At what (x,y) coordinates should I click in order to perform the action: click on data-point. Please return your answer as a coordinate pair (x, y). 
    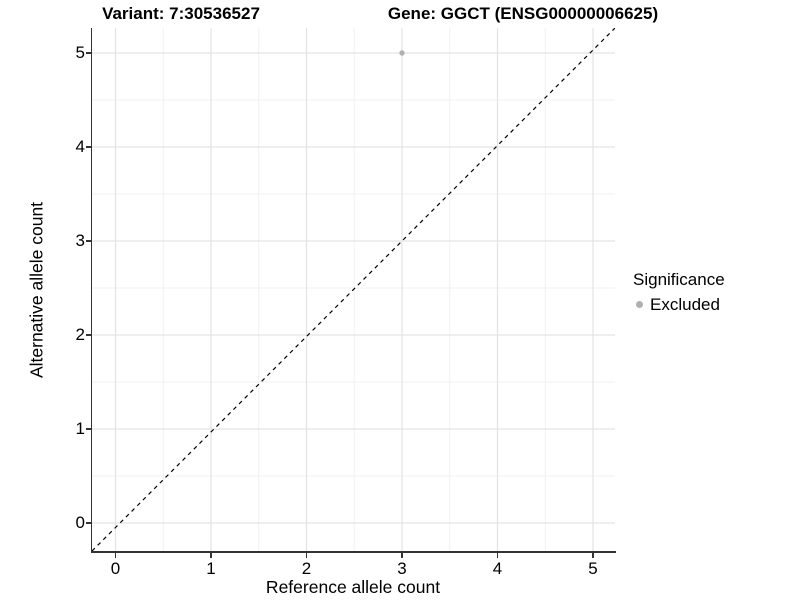
    Looking at the image, I should click on (402, 53).